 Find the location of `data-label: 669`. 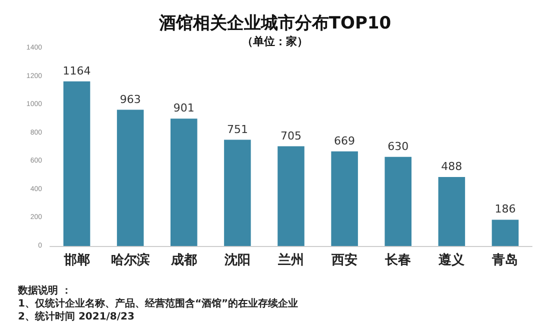

data-label: 669 is located at coordinates (345, 141).